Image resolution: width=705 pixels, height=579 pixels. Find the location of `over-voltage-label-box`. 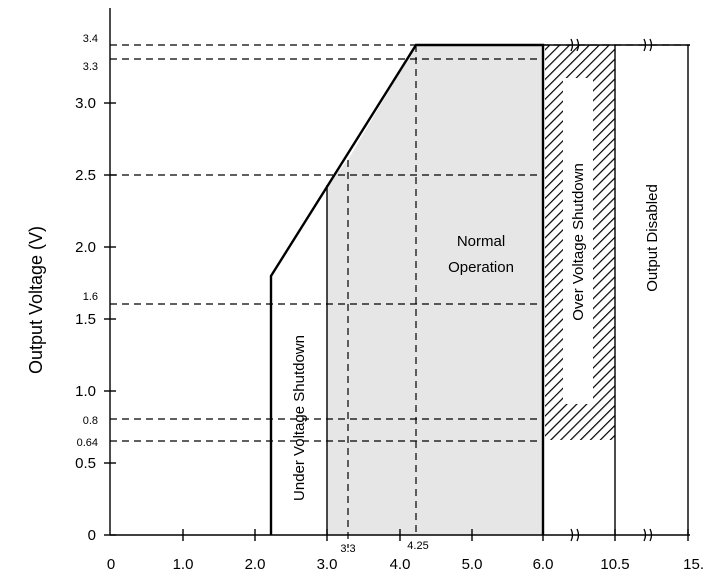

over-voltage-label-box is located at coordinates (578, 241).